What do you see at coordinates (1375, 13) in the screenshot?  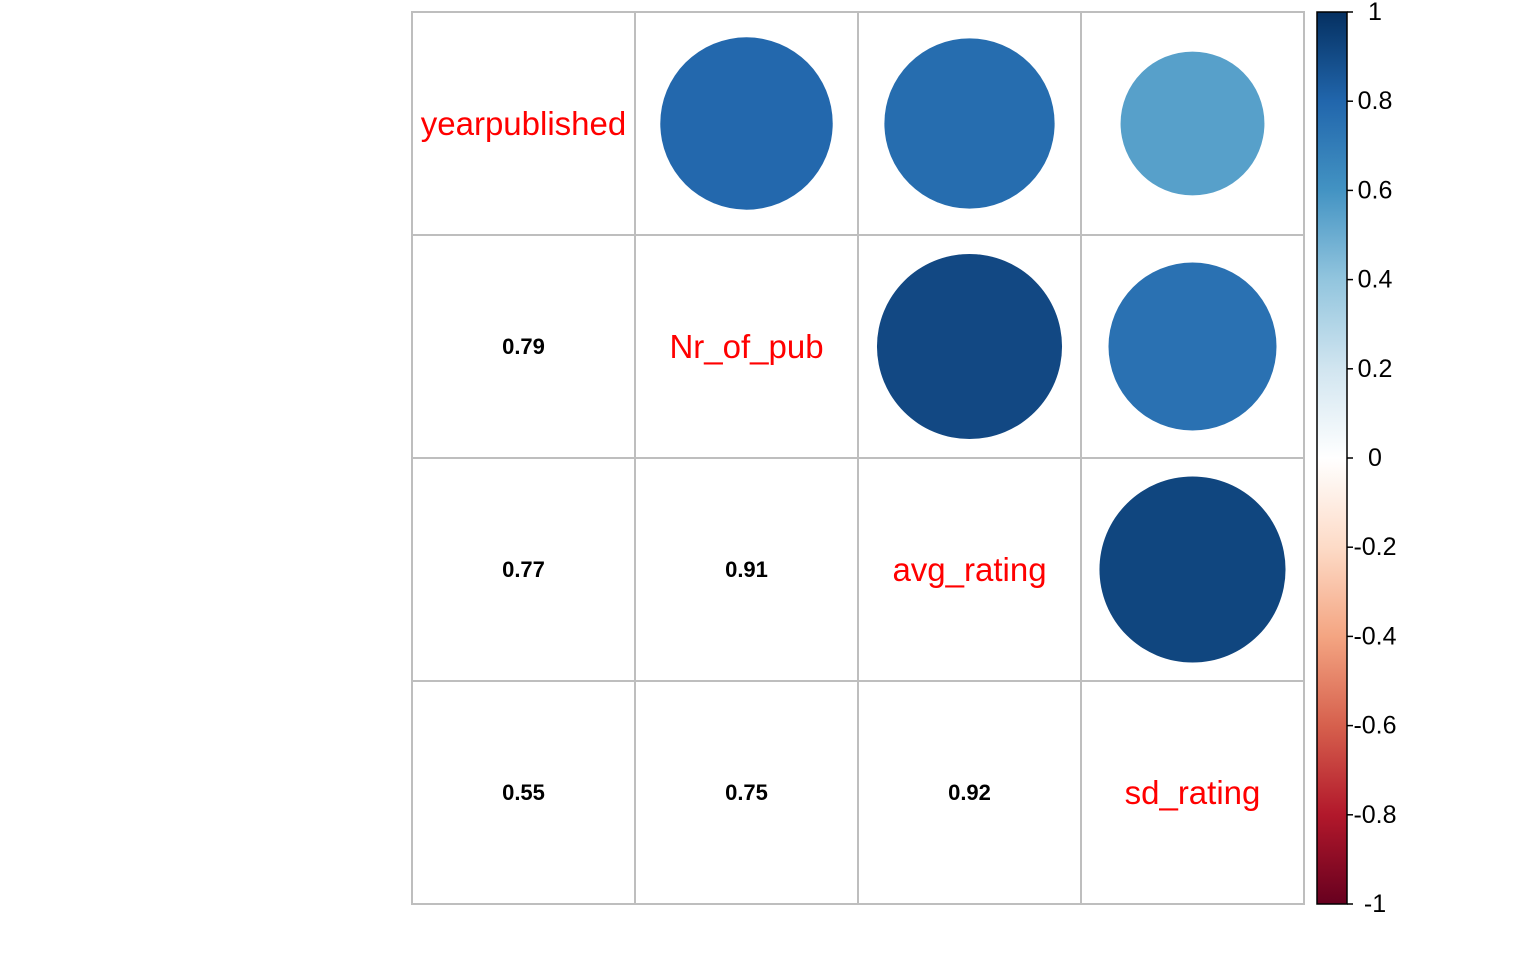 I see `colorbar-tick-label: 1` at bounding box center [1375, 13].